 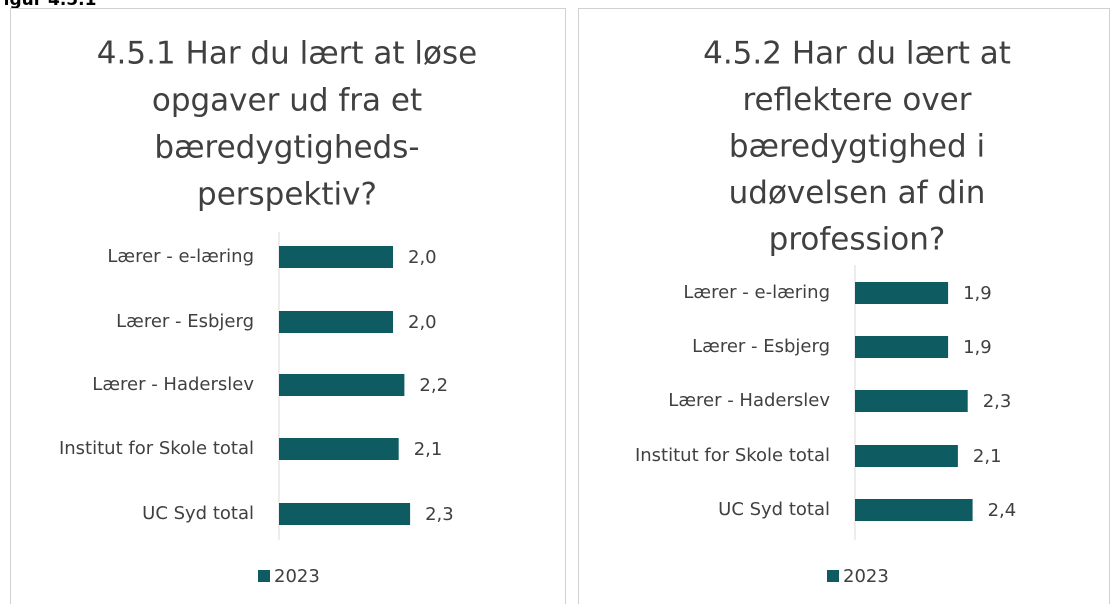 What do you see at coordinates (857, 240) in the screenshot?
I see `chart-title: profession?` at bounding box center [857, 240].